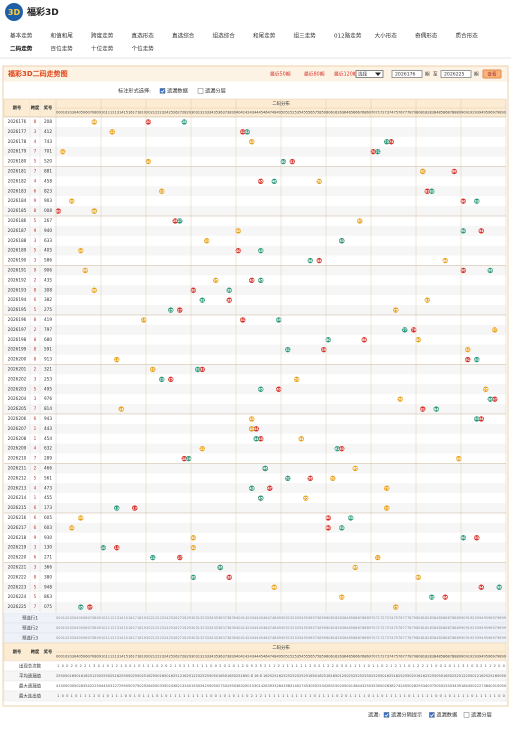 Image resolution: width=511 pixels, height=732 pixels. What do you see at coordinates (247, 638) in the screenshot?
I see `preselect-number: 42` at bounding box center [247, 638].